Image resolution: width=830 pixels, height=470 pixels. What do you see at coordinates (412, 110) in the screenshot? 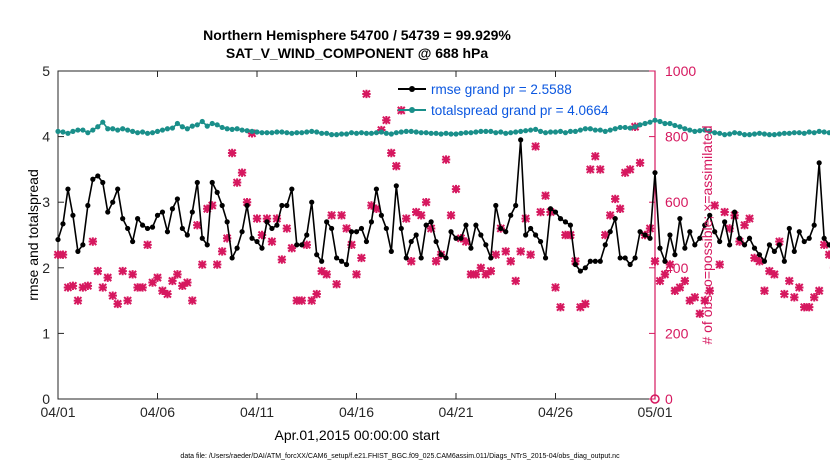
I see `legend-spread-marker` at bounding box center [412, 110].